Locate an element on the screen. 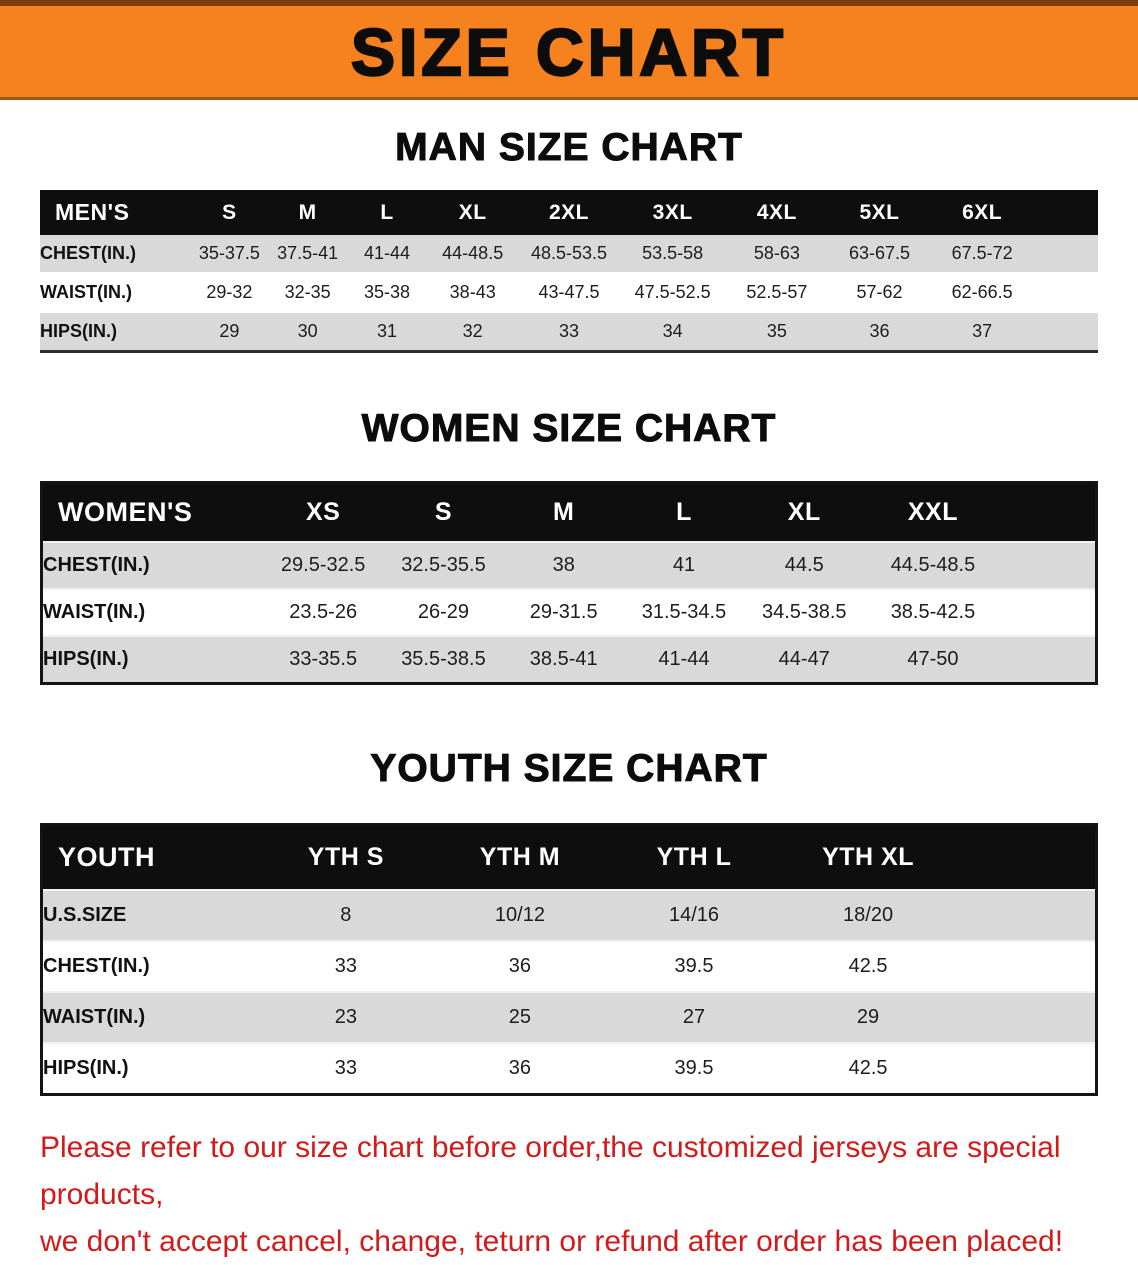  size-value: 23 is located at coordinates (345, 1017).